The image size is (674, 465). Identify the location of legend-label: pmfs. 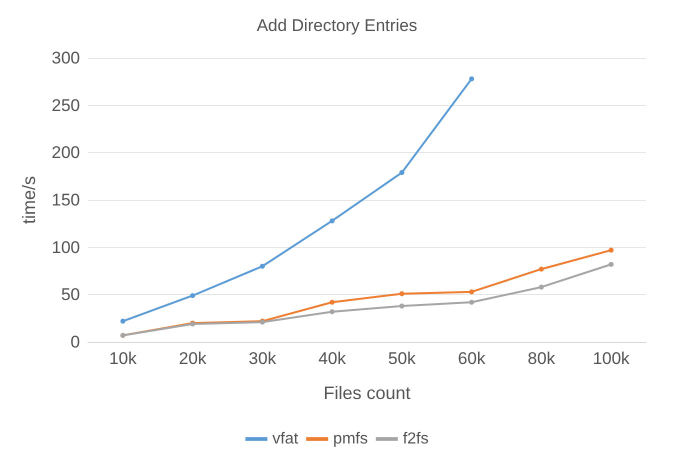
(350, 439).